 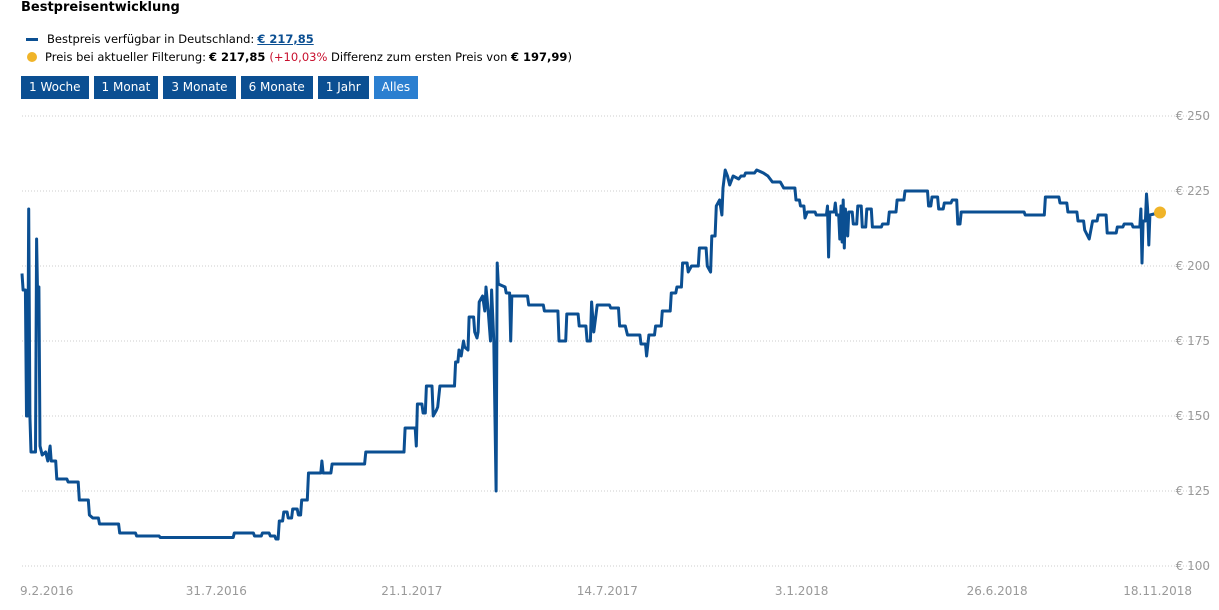 I want to click on range-button-1-monat: 1 Monat, so click(x=126, y=87).